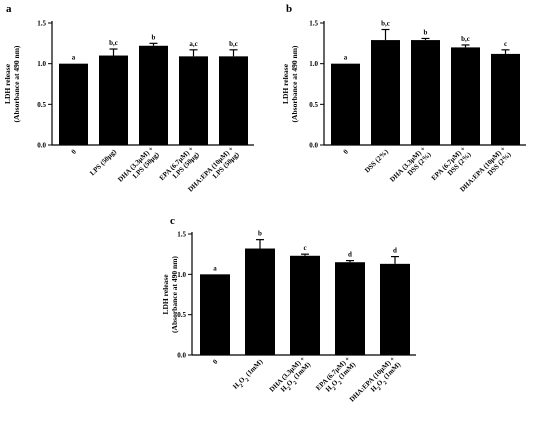  Describe the element at coordinates (193, 44) in the screenshot. I see `significance-label: a,c` at that location.